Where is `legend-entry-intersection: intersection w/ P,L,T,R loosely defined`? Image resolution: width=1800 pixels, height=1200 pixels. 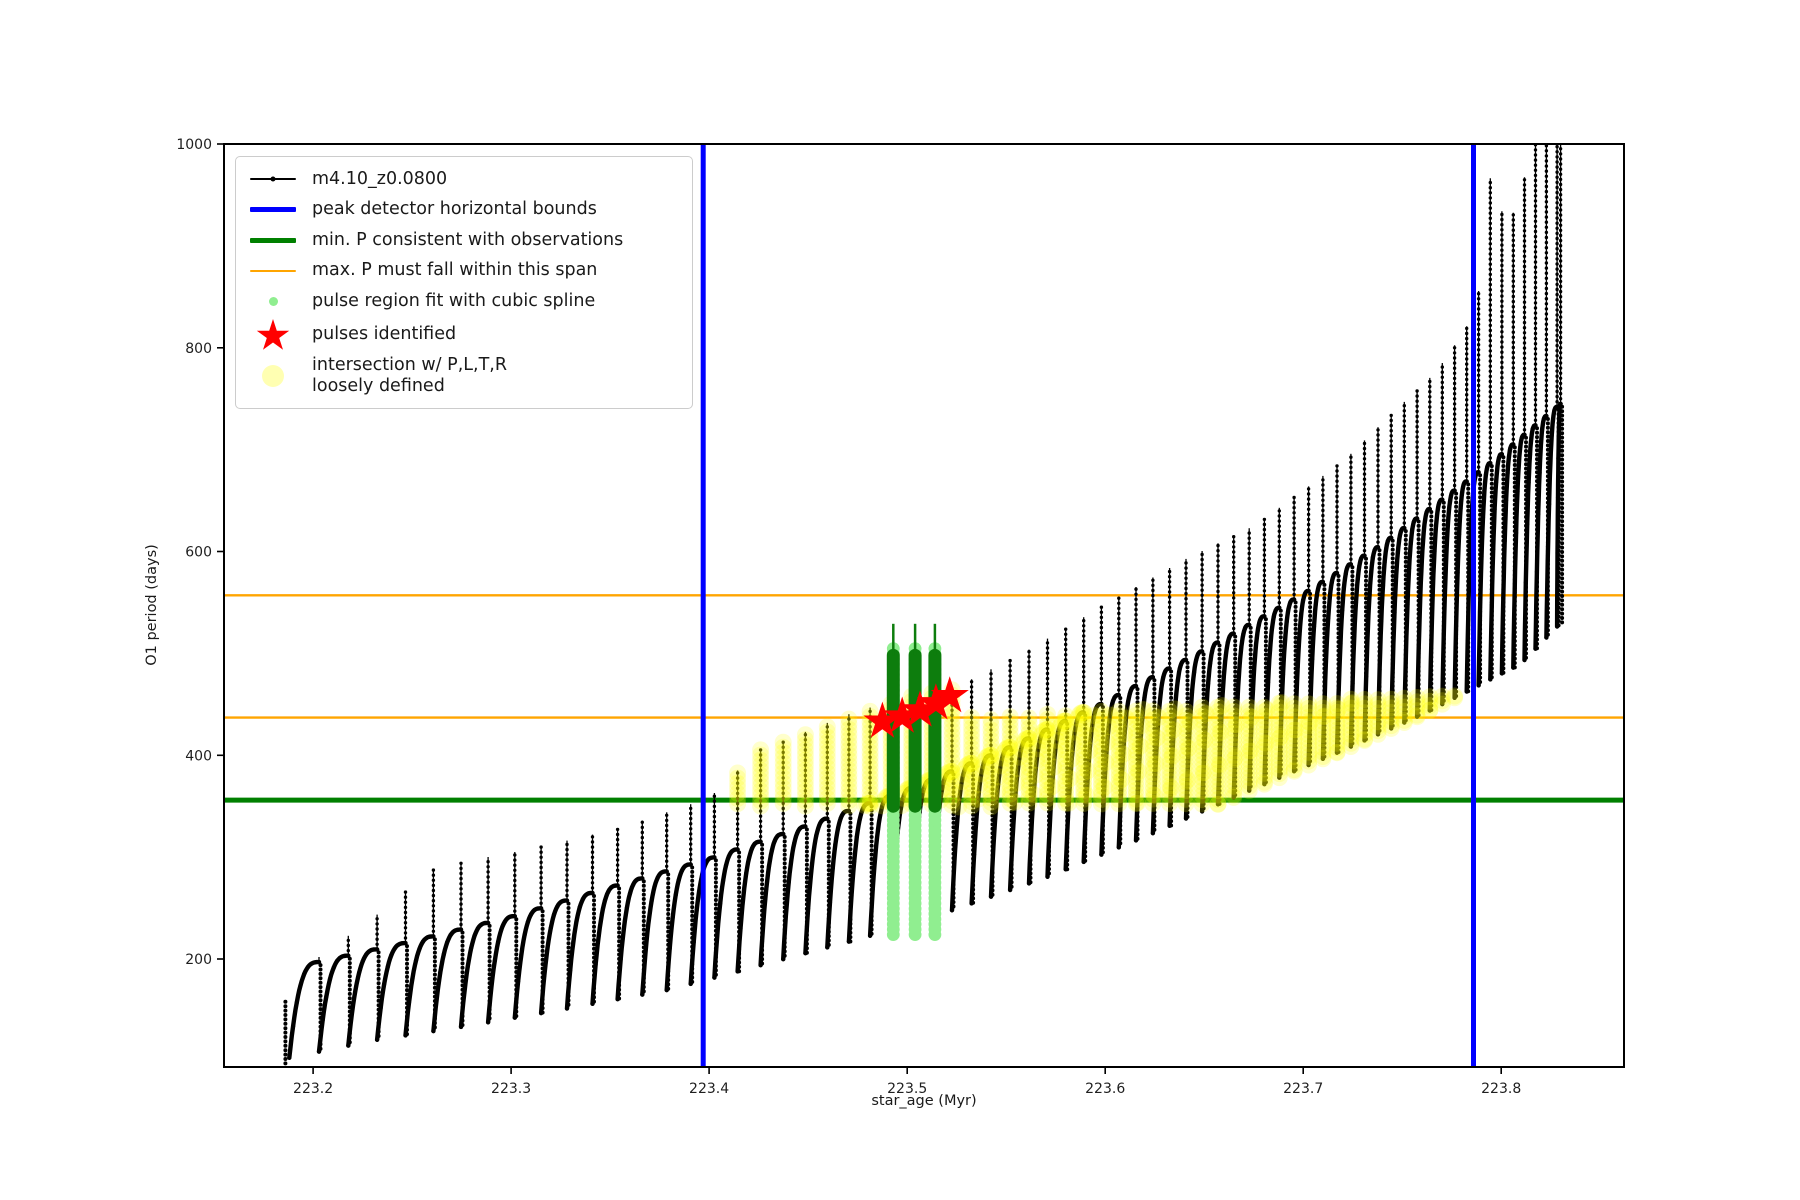
legend-entry-intersection: intersection w/ P,L,T,R loosely defined is located at coordinates (462, 376).